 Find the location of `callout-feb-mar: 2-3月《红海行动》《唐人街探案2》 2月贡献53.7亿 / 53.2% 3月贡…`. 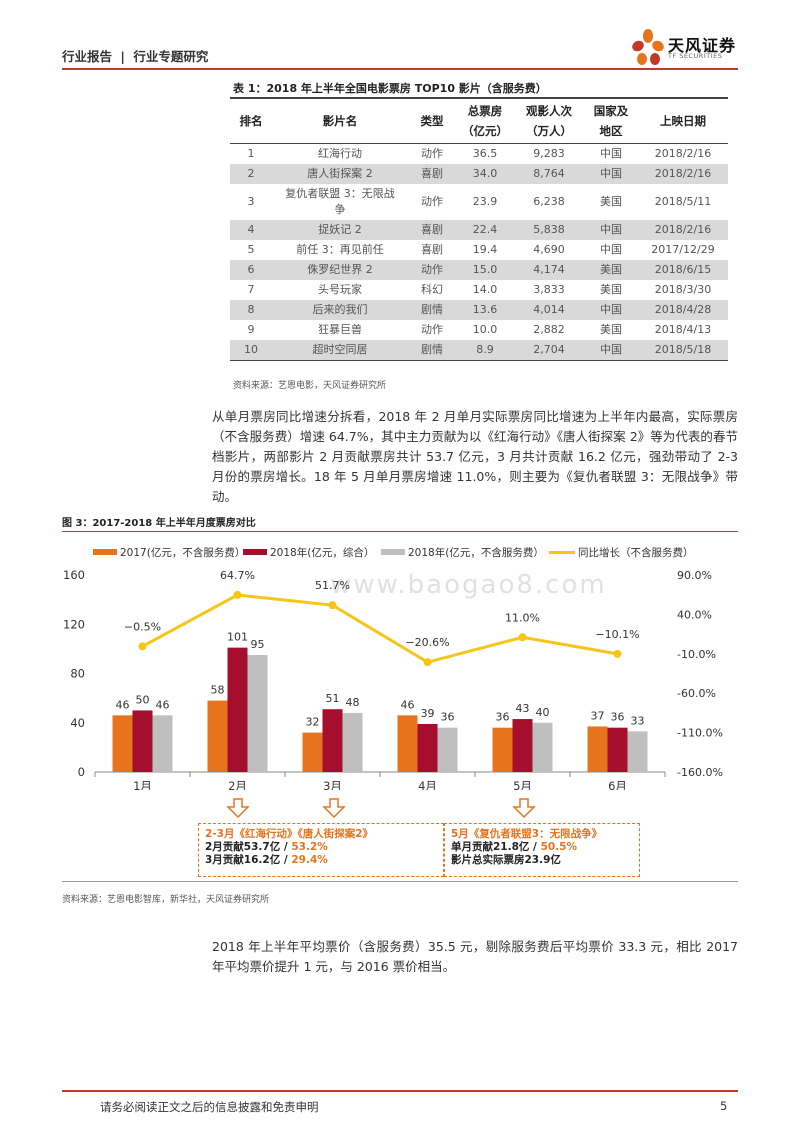

callout-feb-mar: 2-3月《红海行动》《唐人街探案2》 2月贡献53.7亿 / 53.2% 3月贡… is located at coordinates (321, 850).